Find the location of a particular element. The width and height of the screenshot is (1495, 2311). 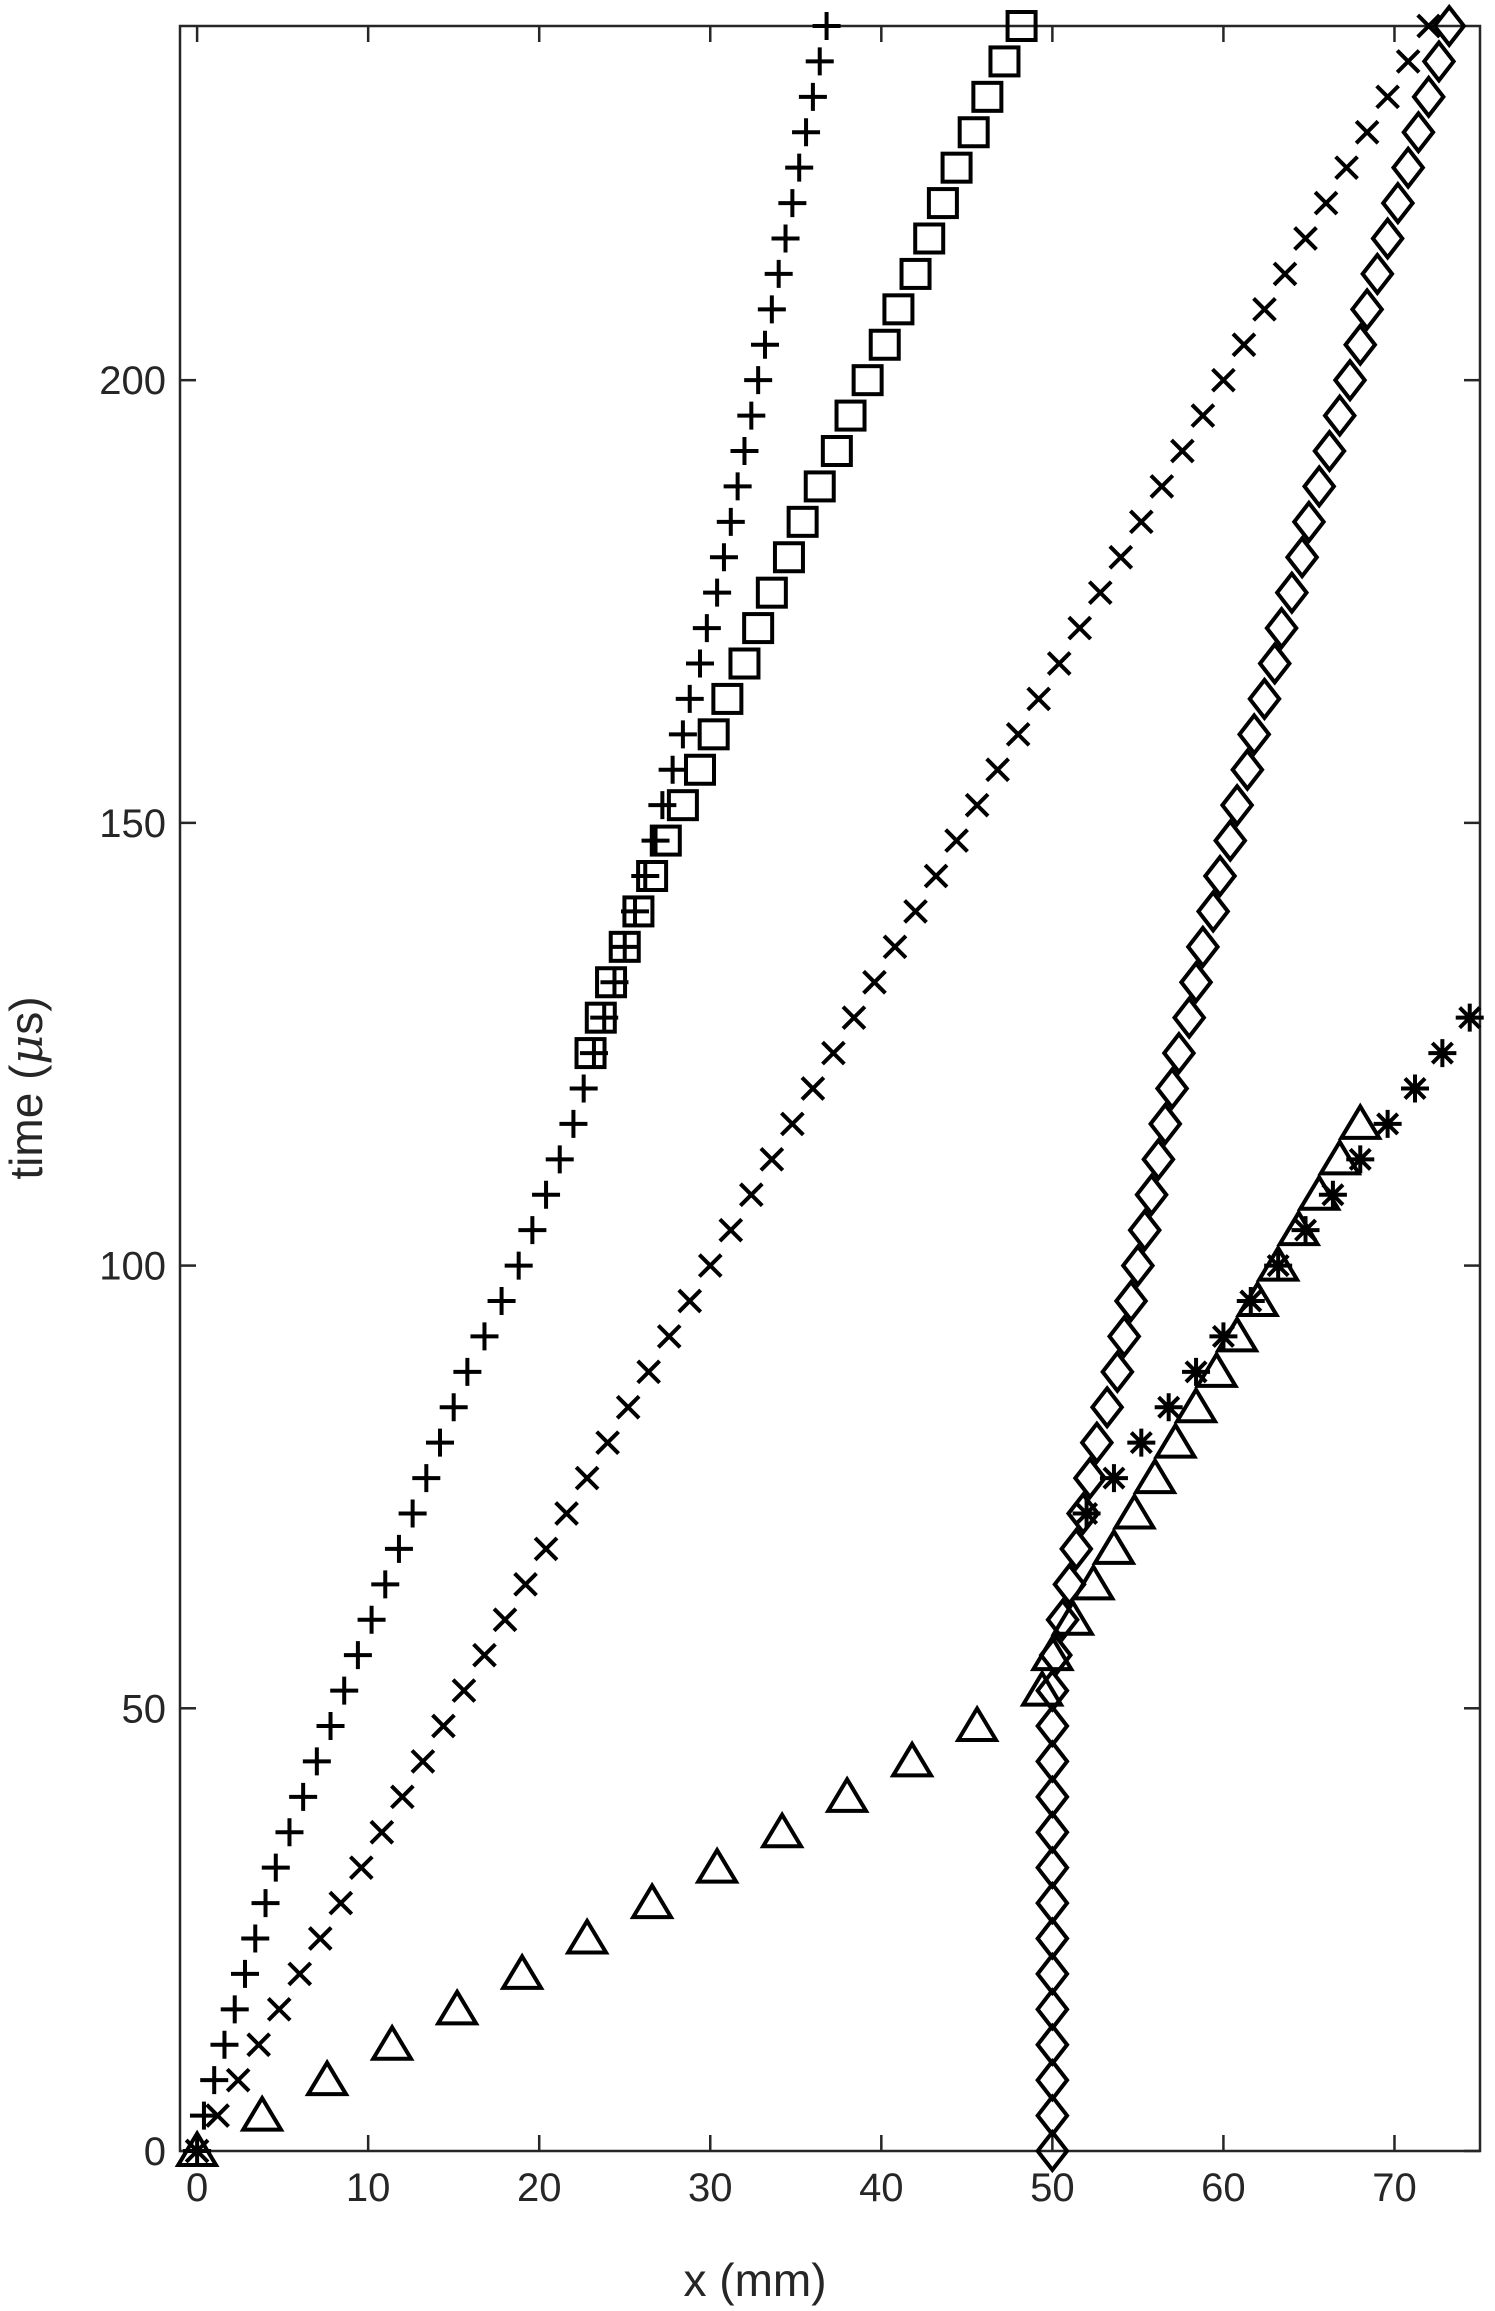

x-tick-label: 30 is located at coordinates (710, 2188).